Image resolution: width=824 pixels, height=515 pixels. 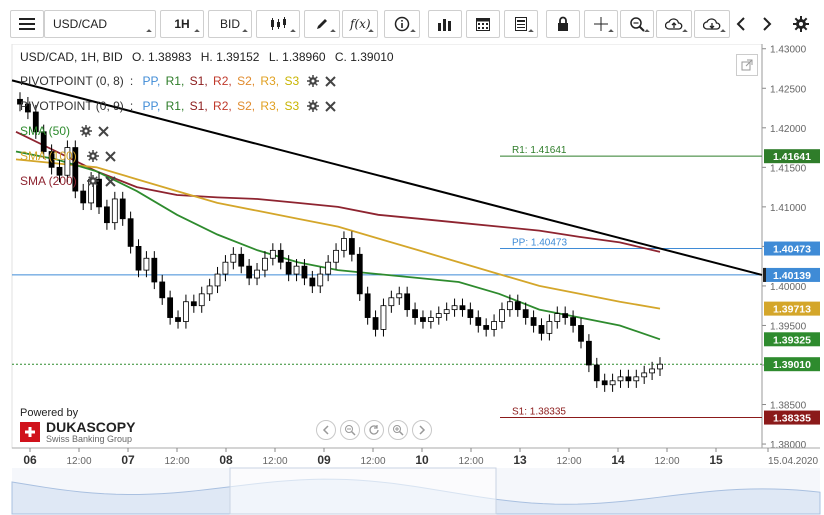 I want to click on side-selector: BID, so click(x=230, y=24).